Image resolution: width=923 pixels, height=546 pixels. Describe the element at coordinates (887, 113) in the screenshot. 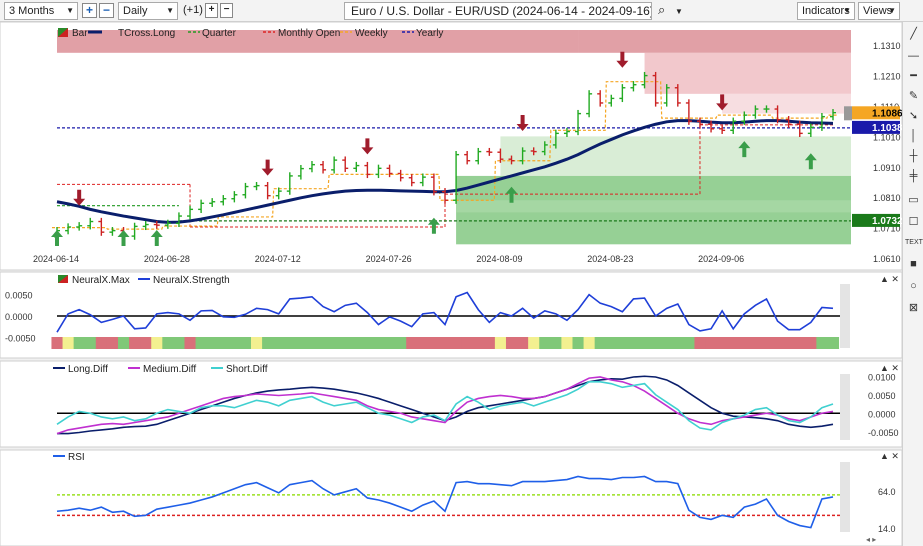

I see `last-price-label: 1.1086` at that location.